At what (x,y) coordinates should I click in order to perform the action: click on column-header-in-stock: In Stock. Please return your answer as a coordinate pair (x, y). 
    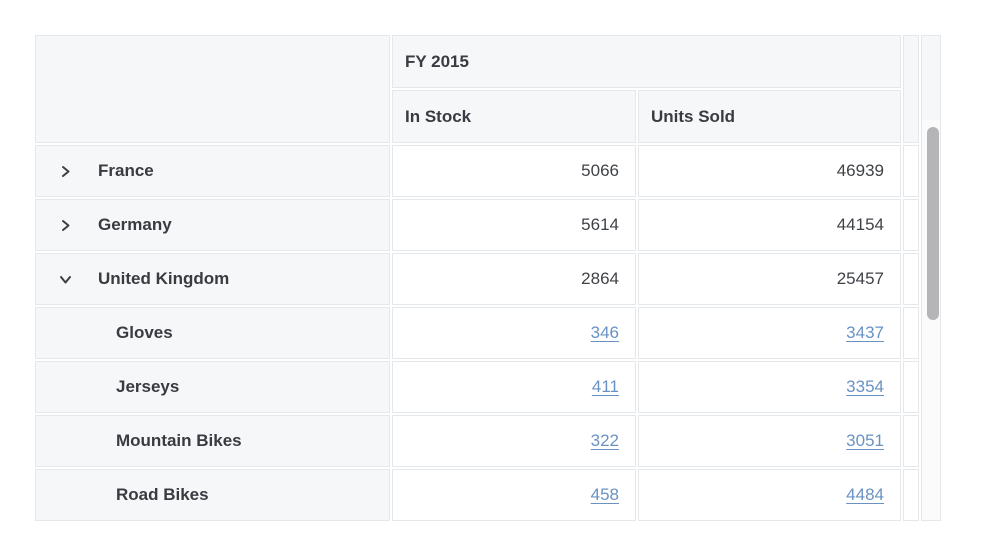
    Looking at the image, I should click on (514, 116).